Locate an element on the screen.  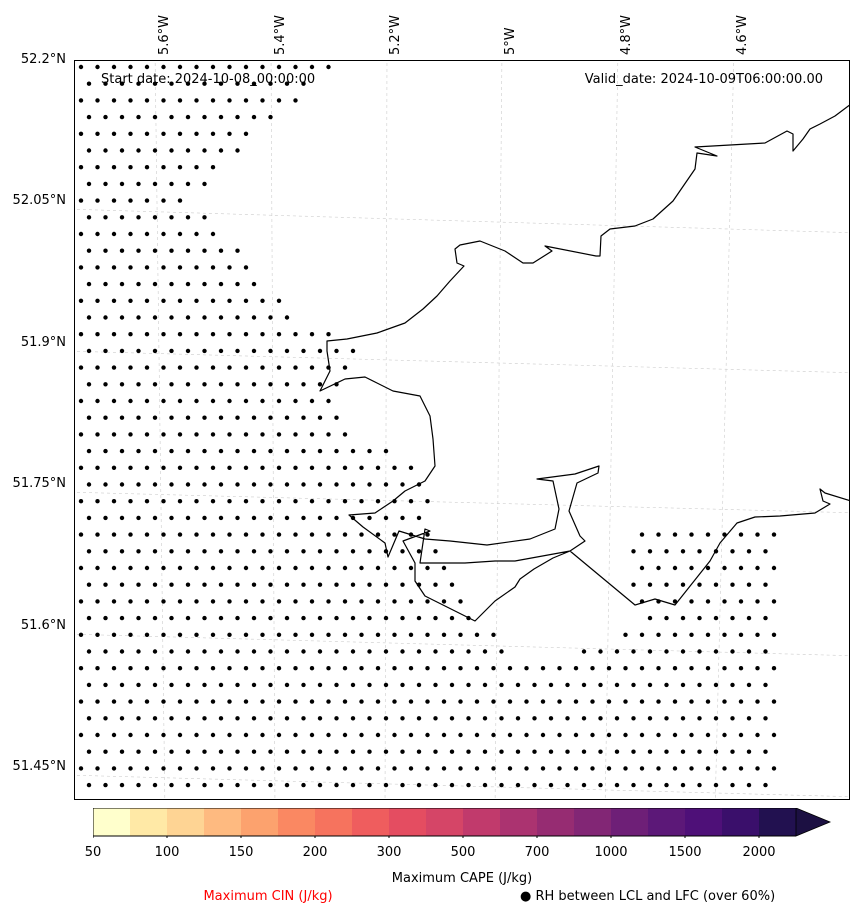
colorbar-tick-label: 700 is located at coordinates (537, 852).